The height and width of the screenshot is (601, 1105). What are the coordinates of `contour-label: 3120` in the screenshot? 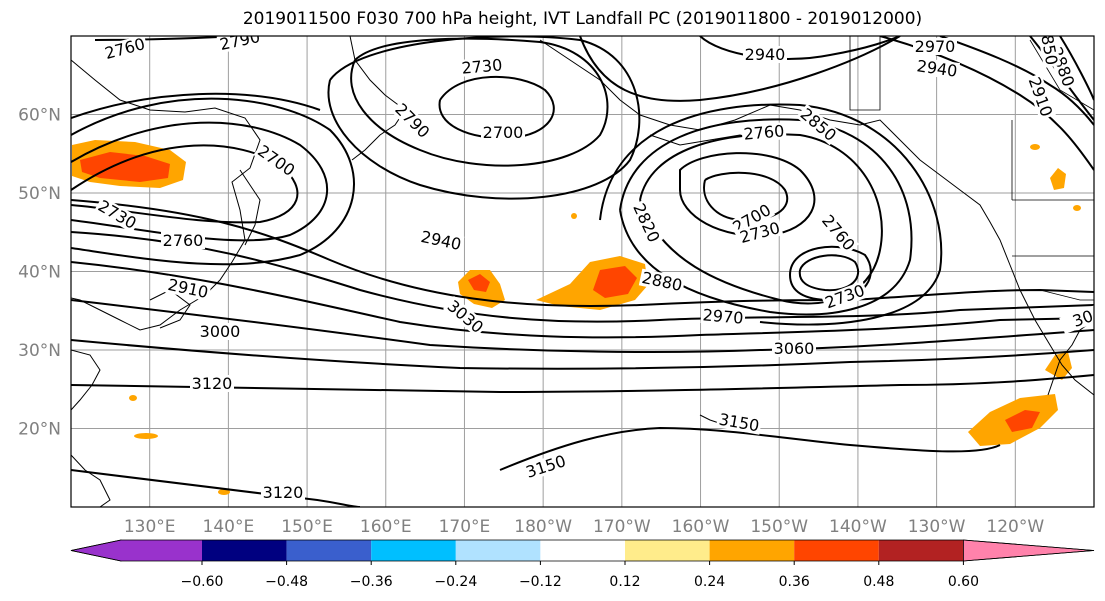 It's located at (283, 492).